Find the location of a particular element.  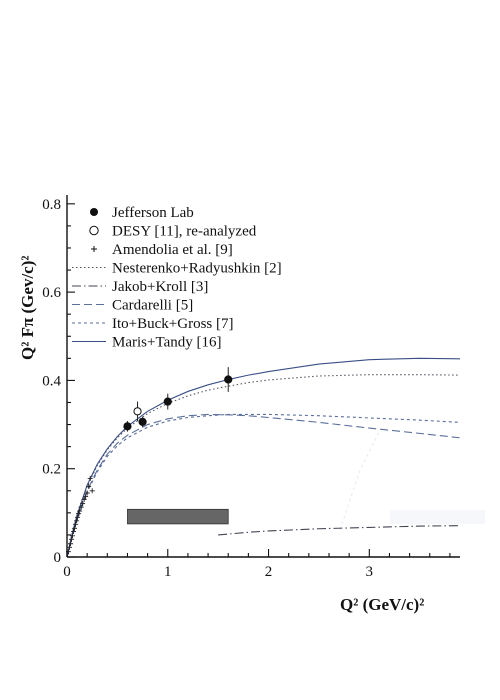

y-tick-label: 0.6 is located at coordinates (51, 293).